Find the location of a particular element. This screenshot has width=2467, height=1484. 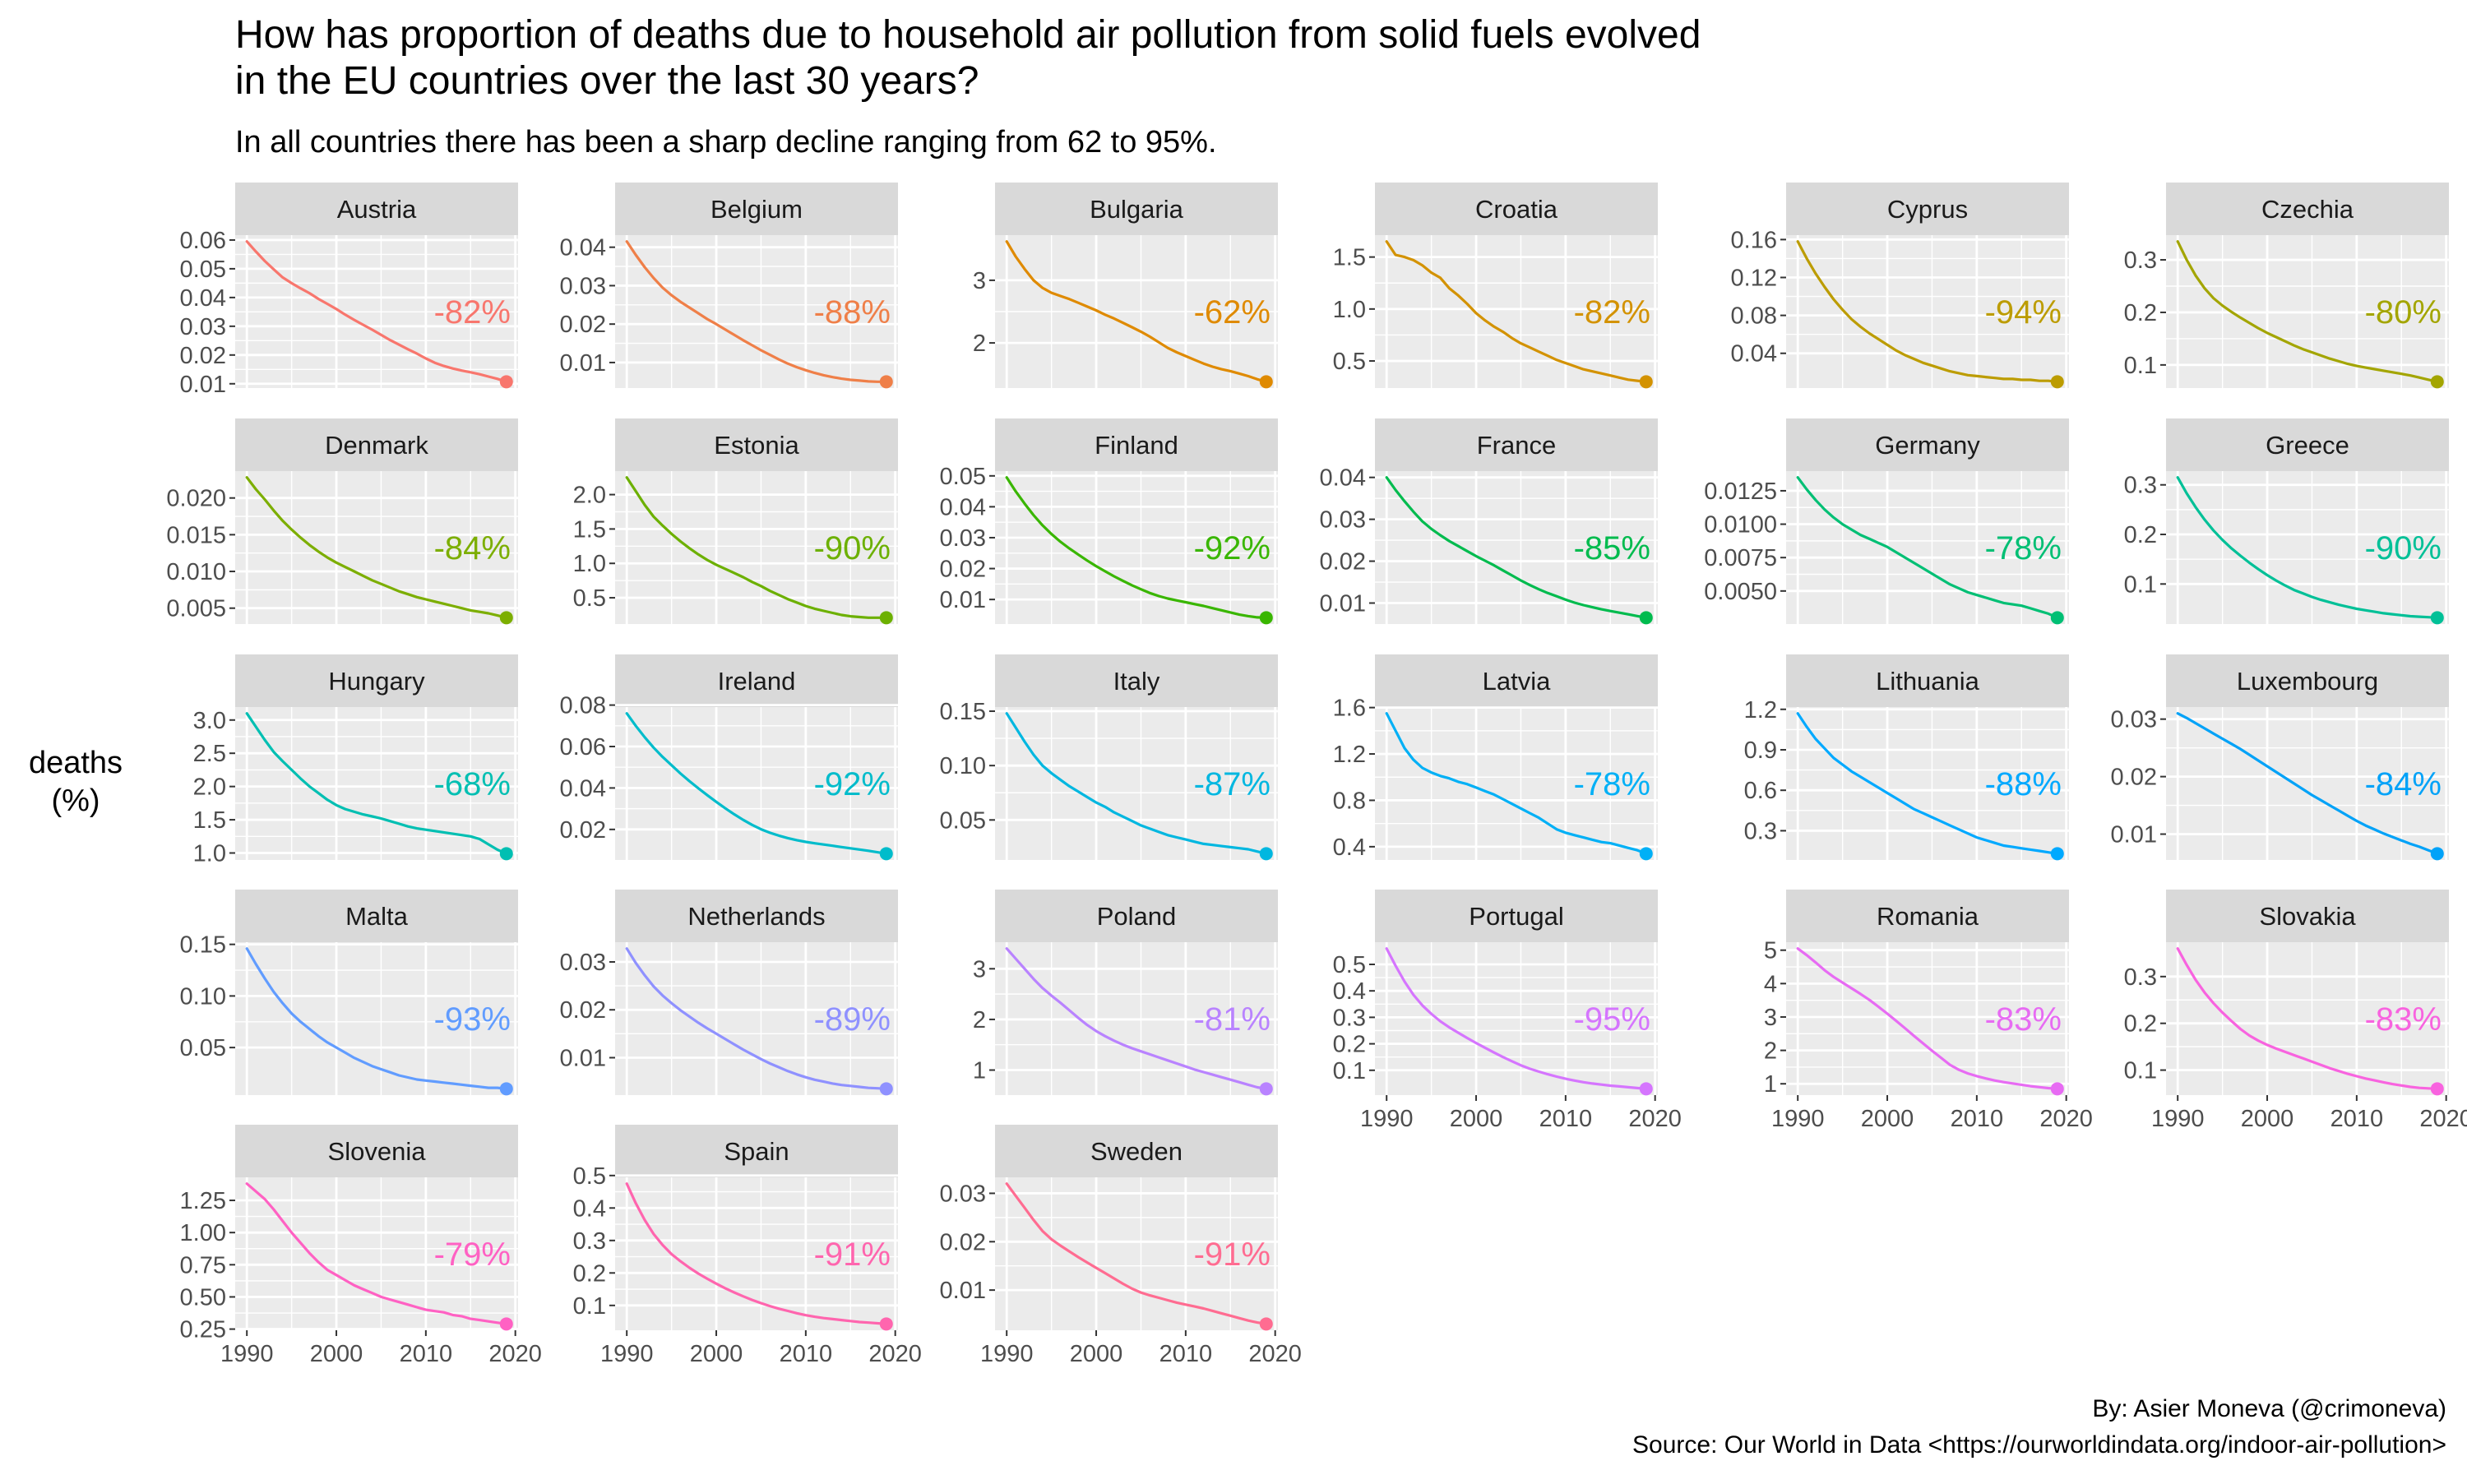

end-point-germany is located at coordinates (2057, 618).